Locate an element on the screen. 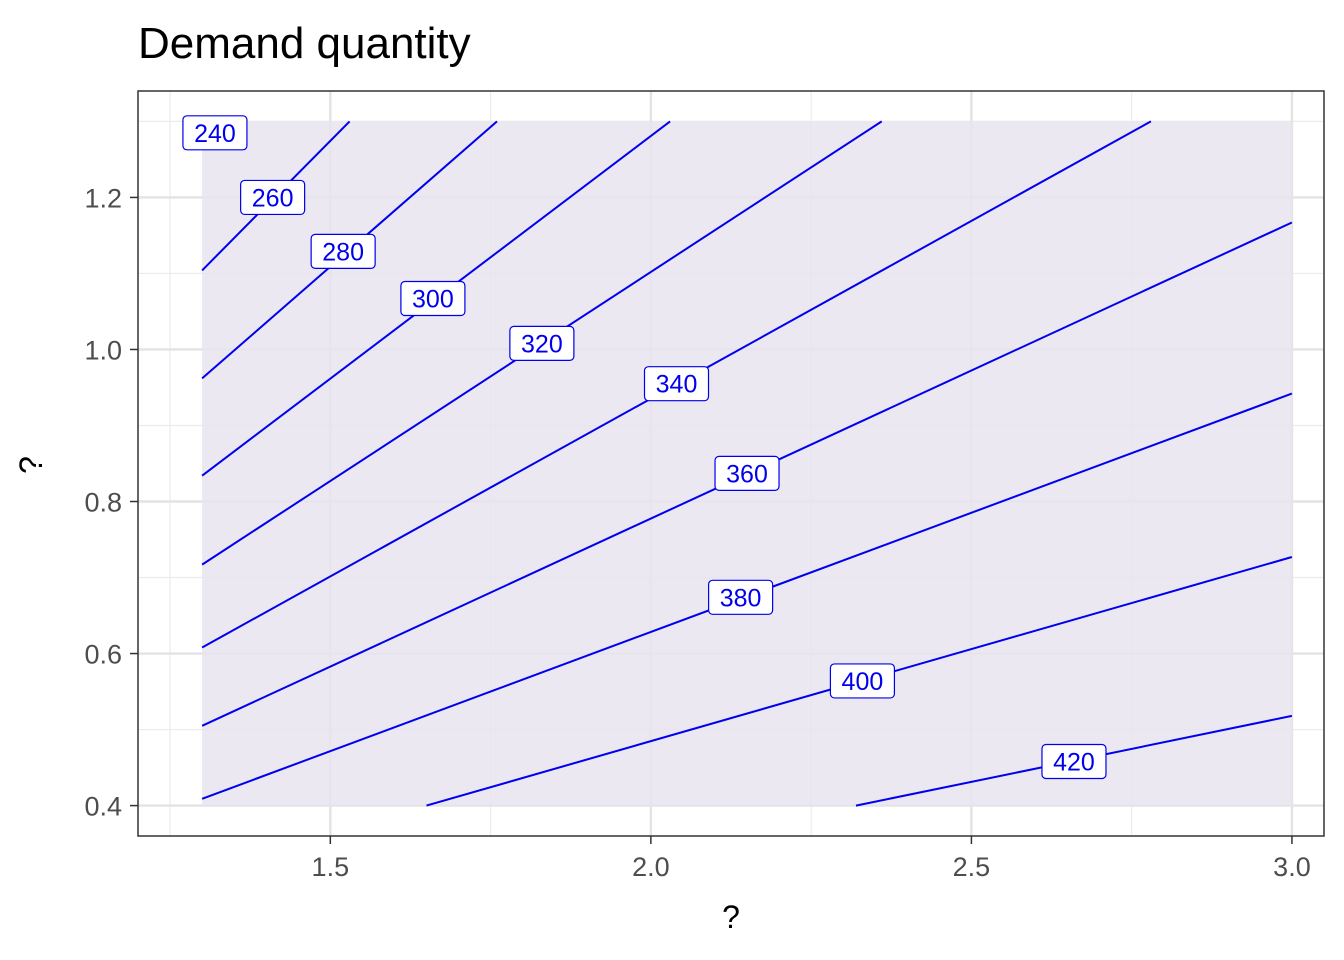  contour-label-240: 240 is located at coordinates (215, 133).